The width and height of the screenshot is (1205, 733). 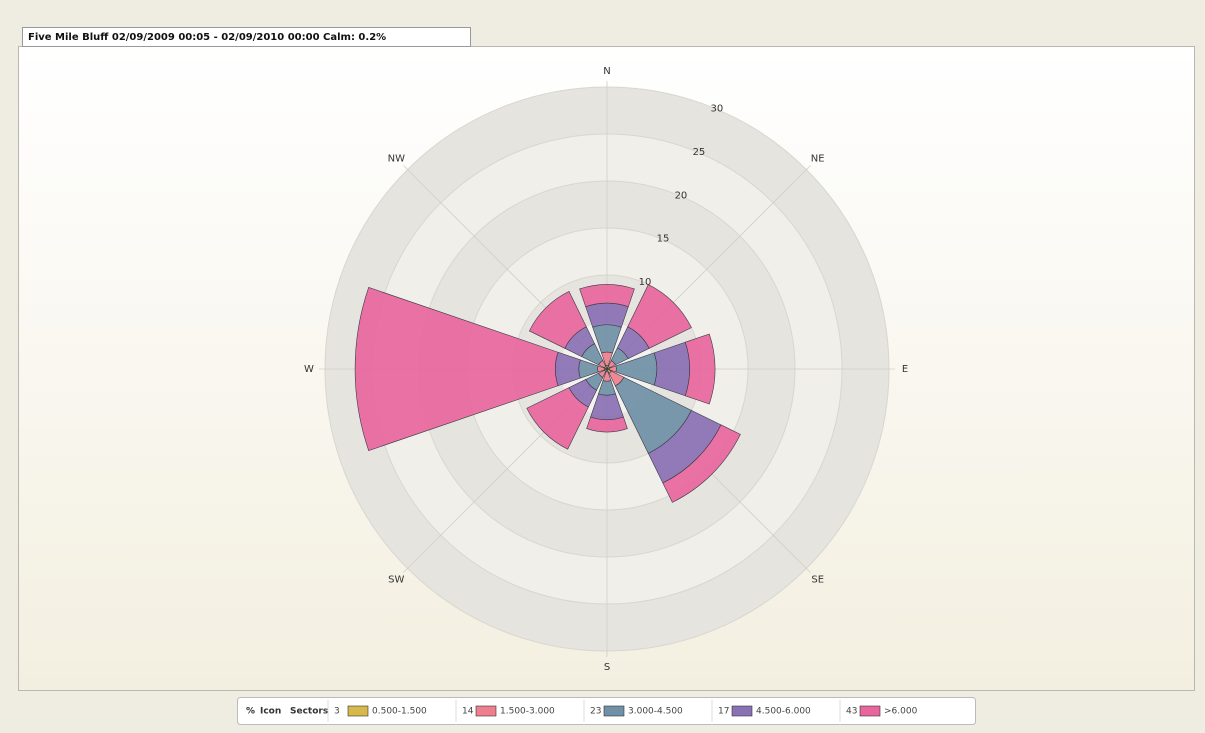 I want to click on direction-label: SW, so click(x=396, y=580).